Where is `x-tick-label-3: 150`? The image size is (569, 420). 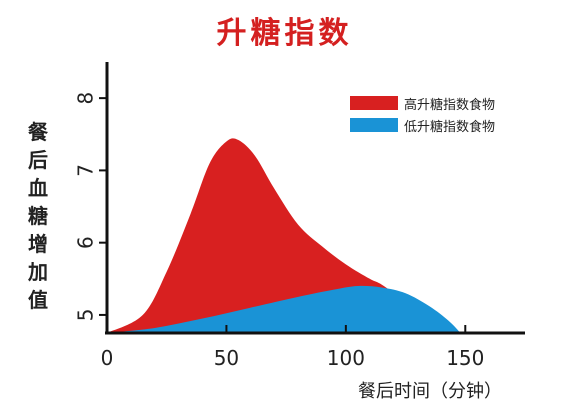
x-tick-label-3: 150 is located at coordinates (465, 358).